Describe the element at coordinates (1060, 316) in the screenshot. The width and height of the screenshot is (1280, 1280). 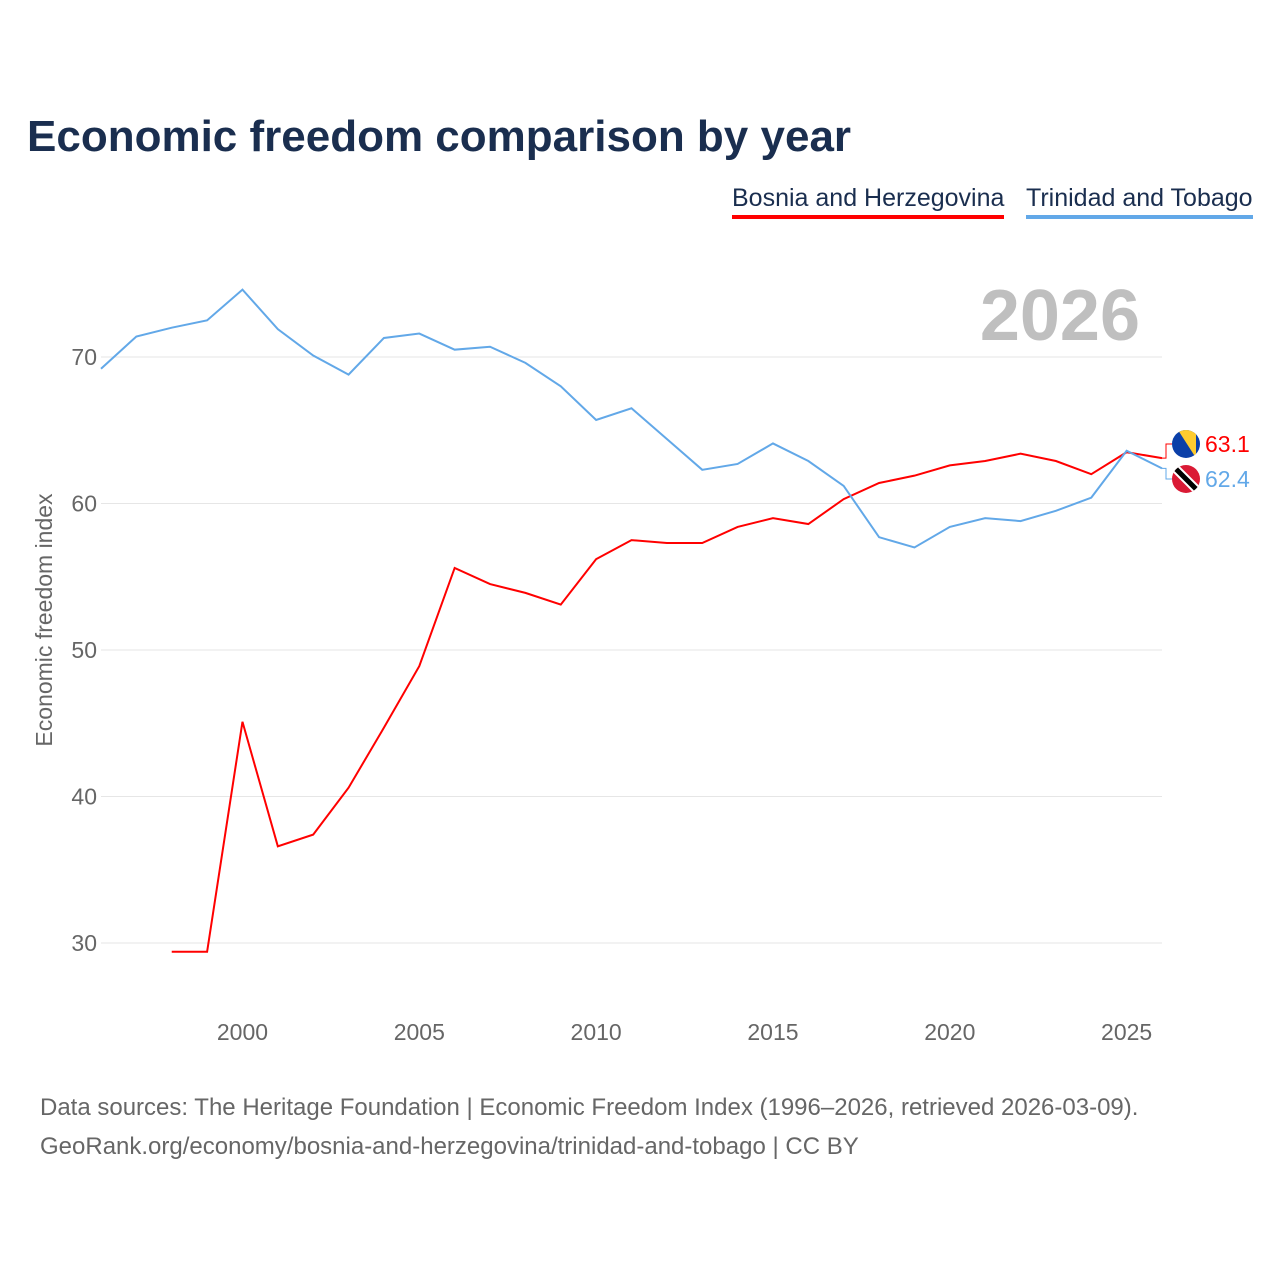
I see `year-watermark: 2026` at that location.